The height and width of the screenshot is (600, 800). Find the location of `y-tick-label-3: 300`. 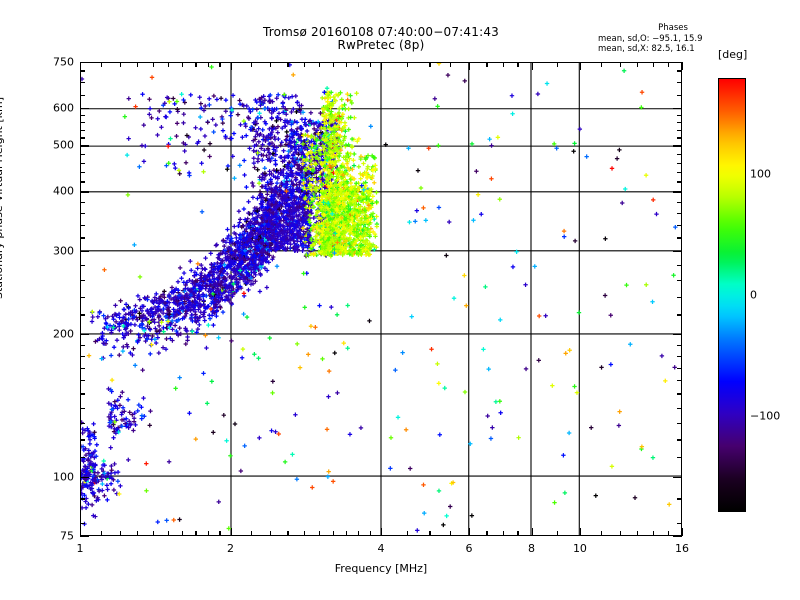

y-tick-label-3: 300 is located at coordinates (63, 251).